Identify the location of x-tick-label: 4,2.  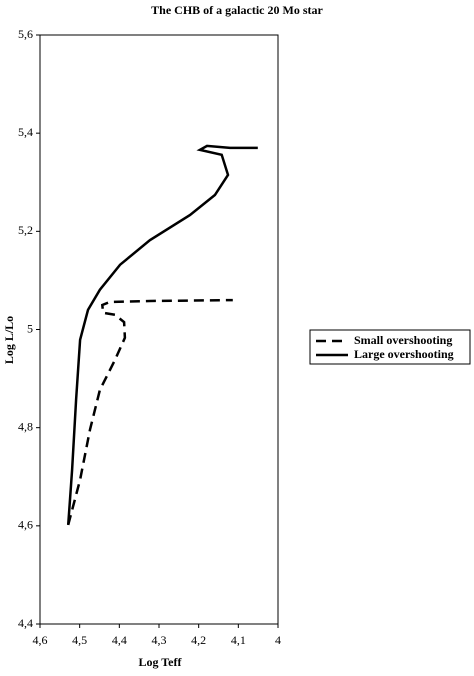
(198, 640).